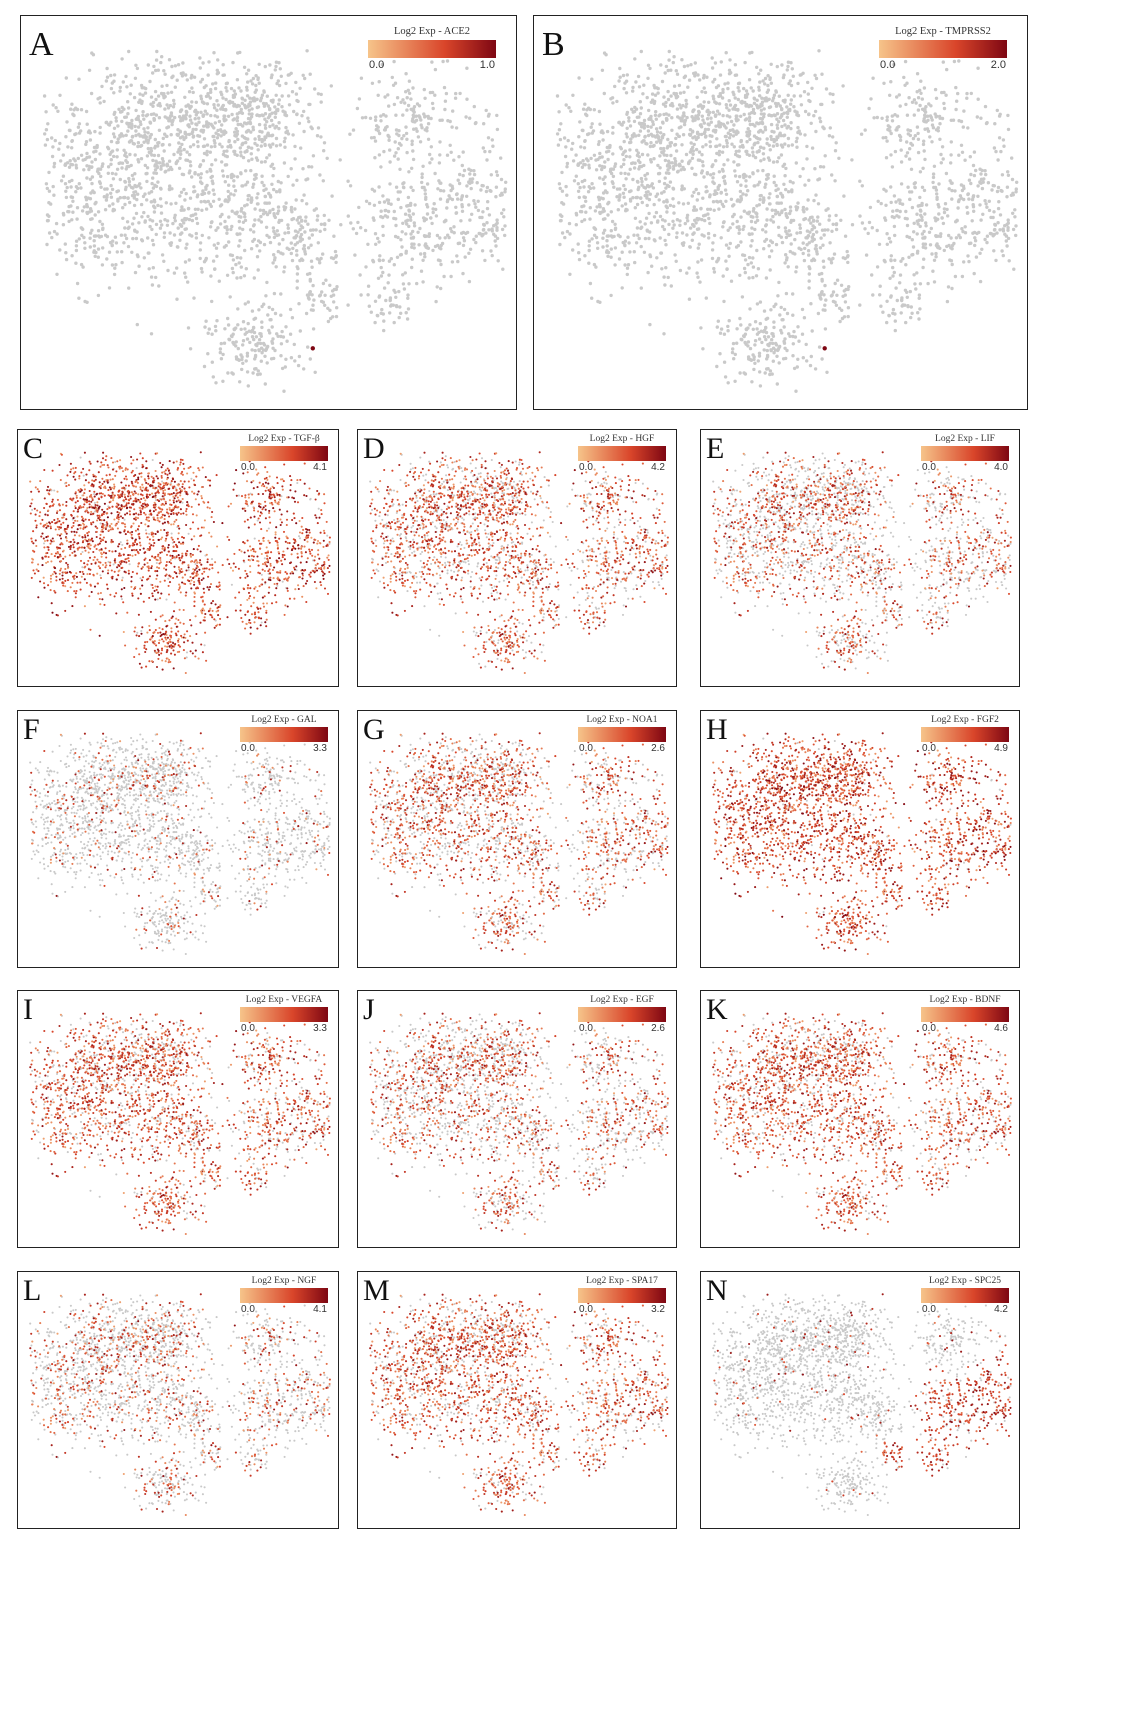  What do you see at coordinates (41, 45) in the screenshot?
I see `panel-letter: A` at bounding box center [41, 45].